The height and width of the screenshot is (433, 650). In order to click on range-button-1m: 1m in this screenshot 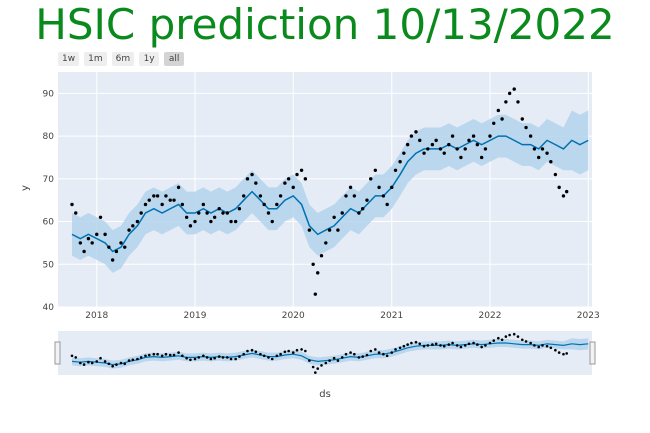, I will do `click(95, 59)`.